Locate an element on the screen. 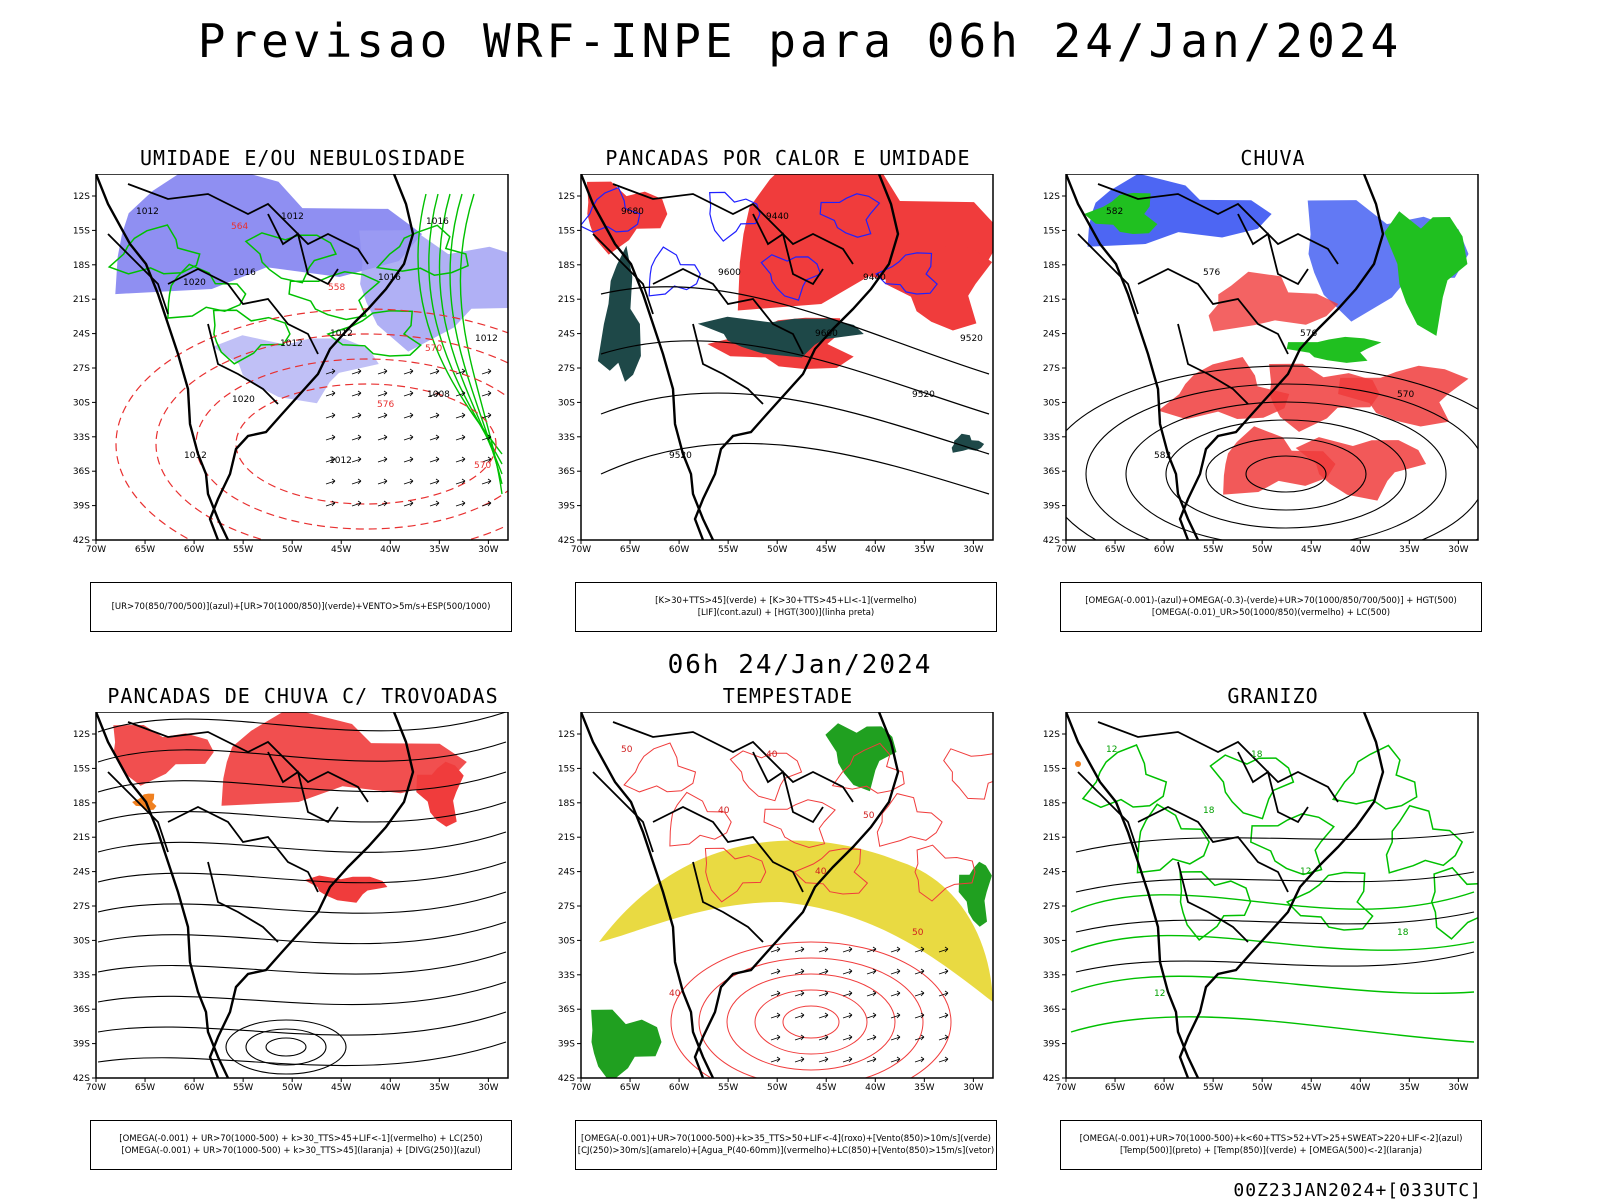 The image size is (1600, 1201). lat-tick-label: 18S is located at coordinates (566, 804).